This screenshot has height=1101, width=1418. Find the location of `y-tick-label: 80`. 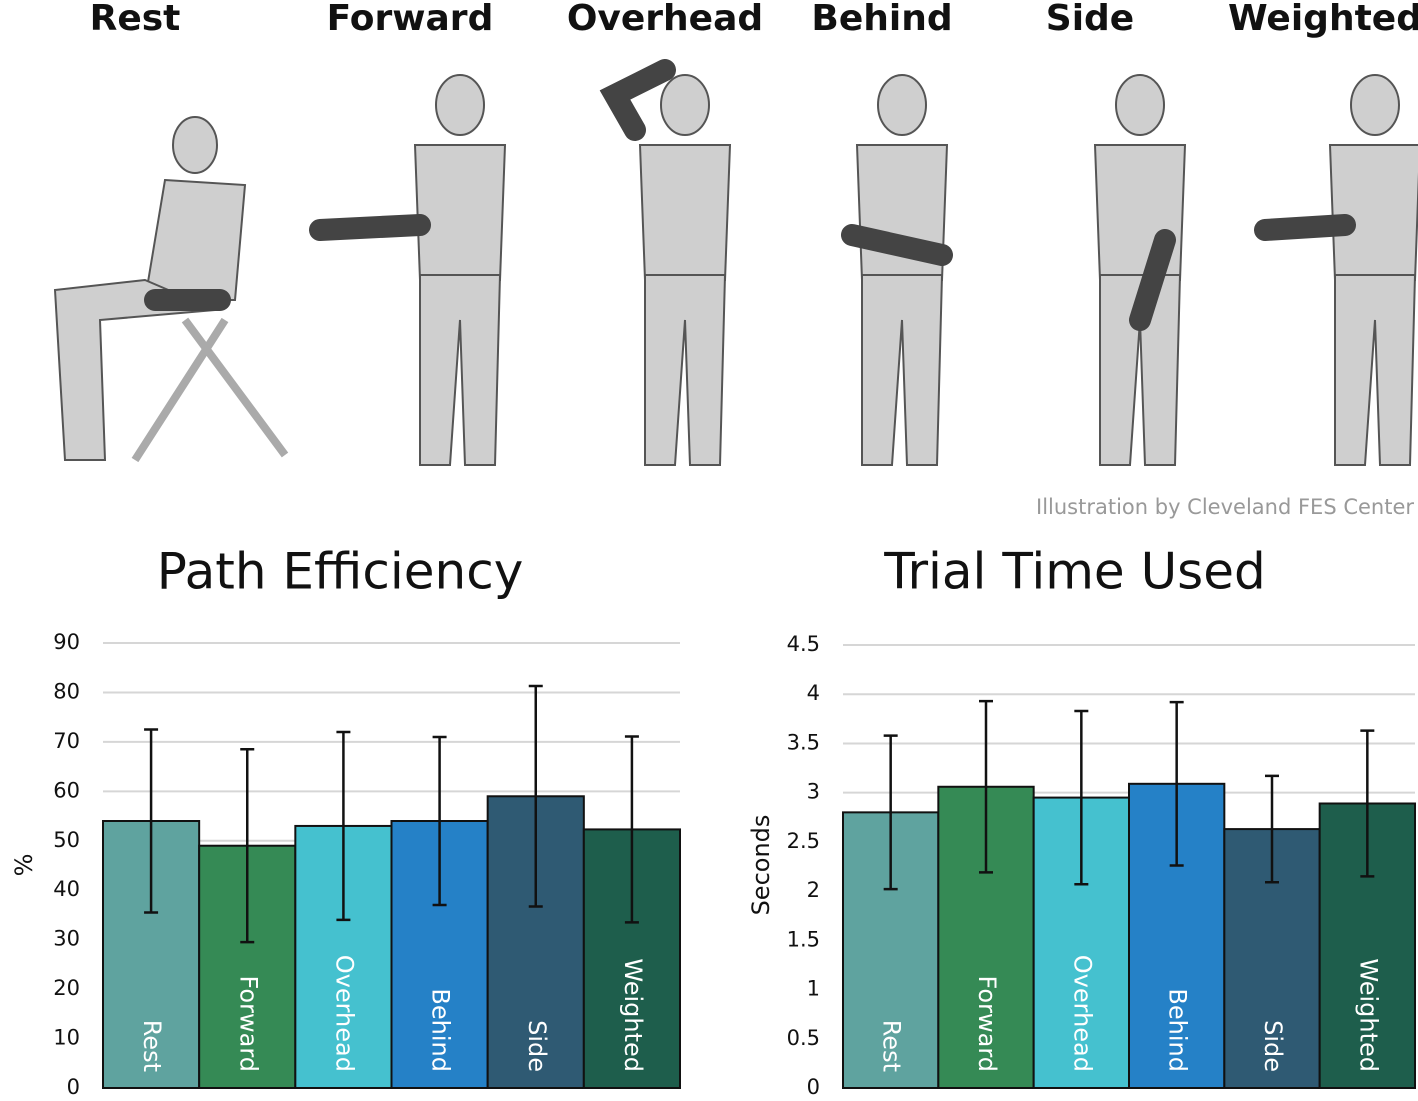

y-tick-label: 80 is located at coordinates (66, 691).